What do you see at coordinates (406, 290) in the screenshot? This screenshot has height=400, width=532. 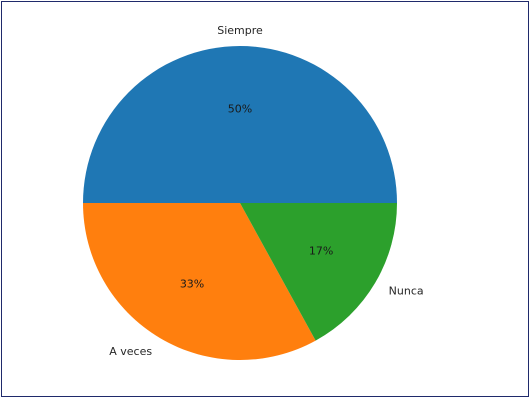 I see `pie-category-label-nunca: Nunca` at bounding box center [406, 290].